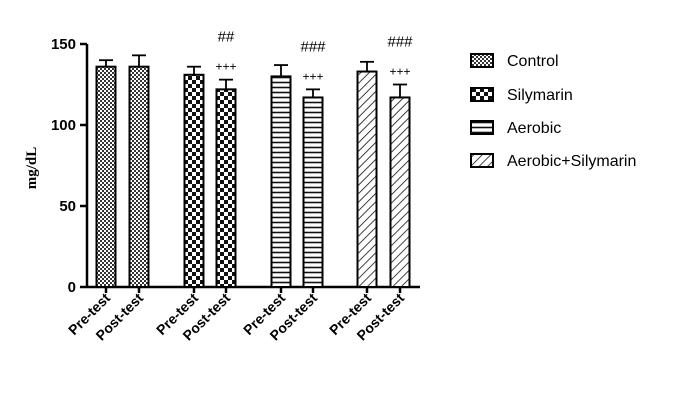  What do you see at coordinates (534, 128) in the screenshot?
I see `legend-label: Aerobic` at bounding box center [534, 128].